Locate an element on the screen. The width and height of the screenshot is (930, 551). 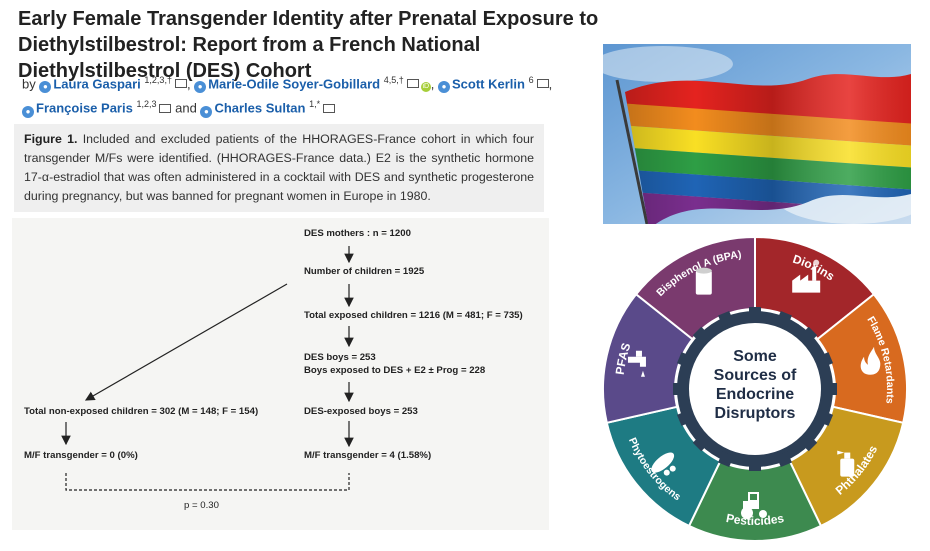
rainbow-flag-image is located at coordinates (757, 134).